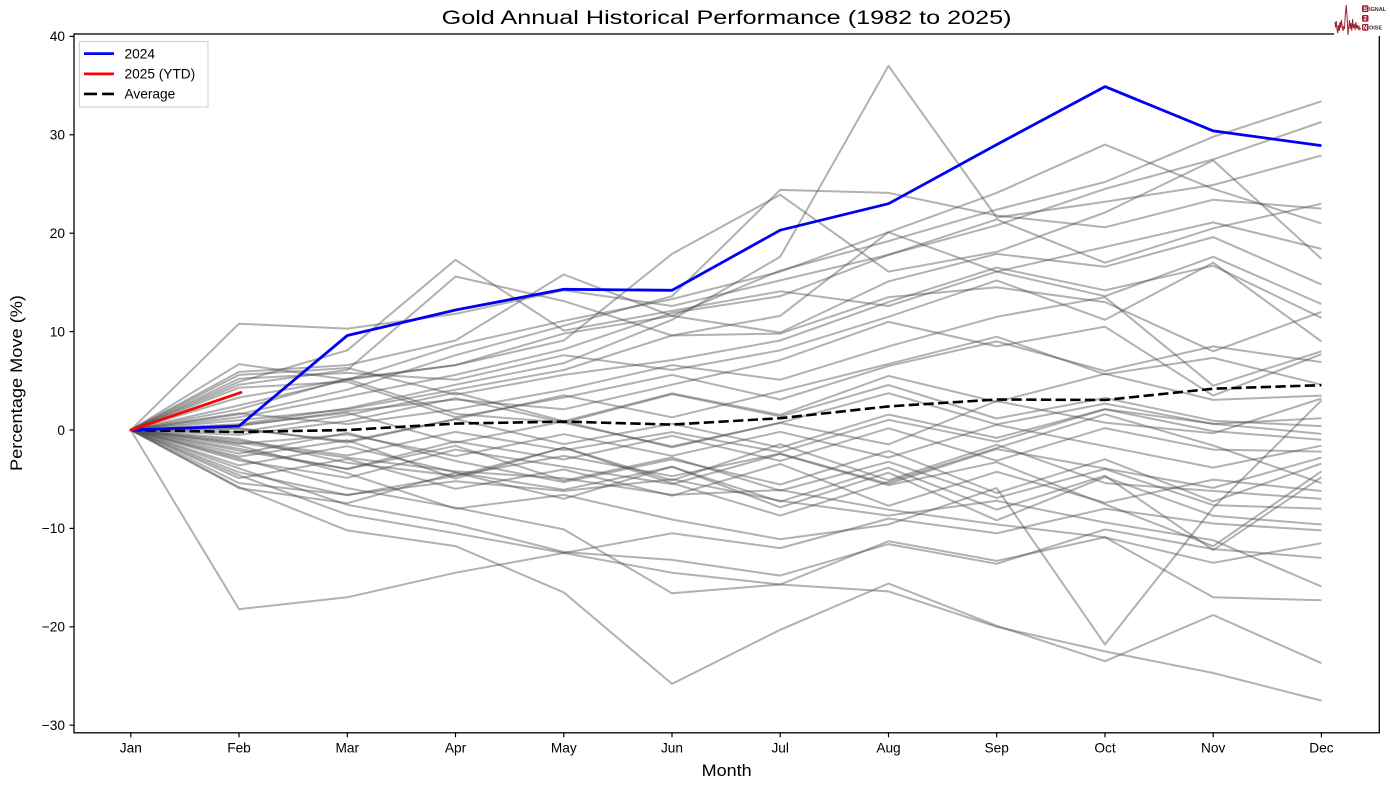 This screenshot has width=1390, height=795. I want to click on svg-text: Feb, so click(239, 747).